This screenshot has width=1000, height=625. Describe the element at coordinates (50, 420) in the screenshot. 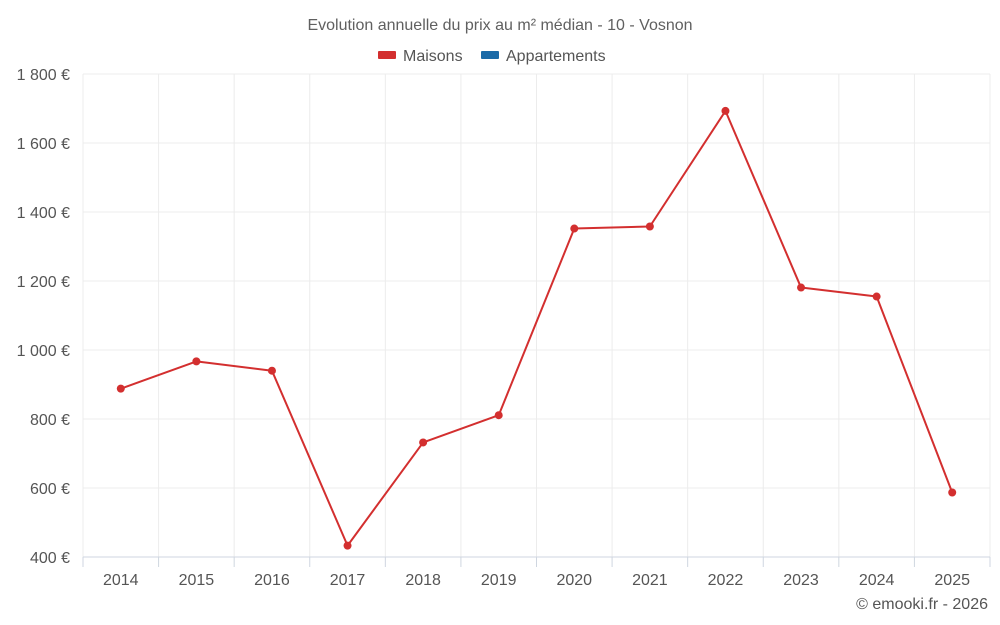

I see `y-tick-label: 800 €` at that location.